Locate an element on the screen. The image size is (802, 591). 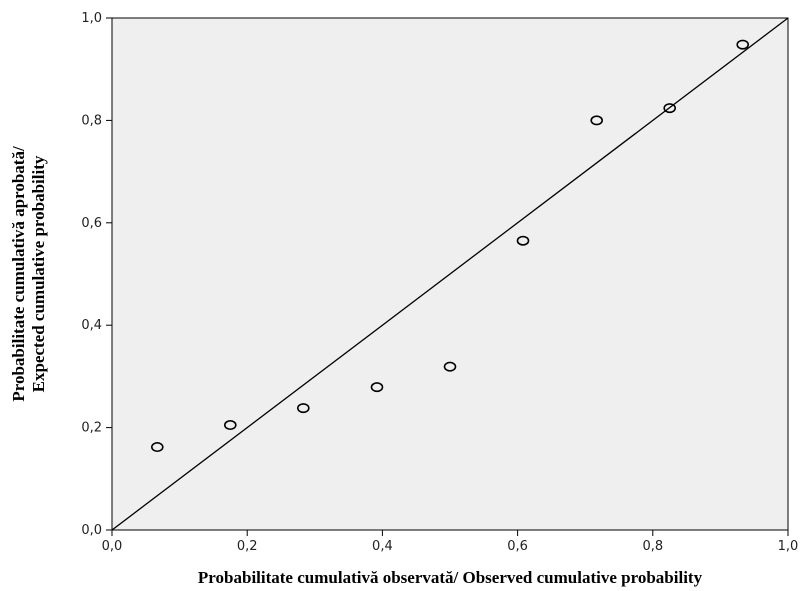
x-tick-label: 0,8 is located at coordinates (652, 546).